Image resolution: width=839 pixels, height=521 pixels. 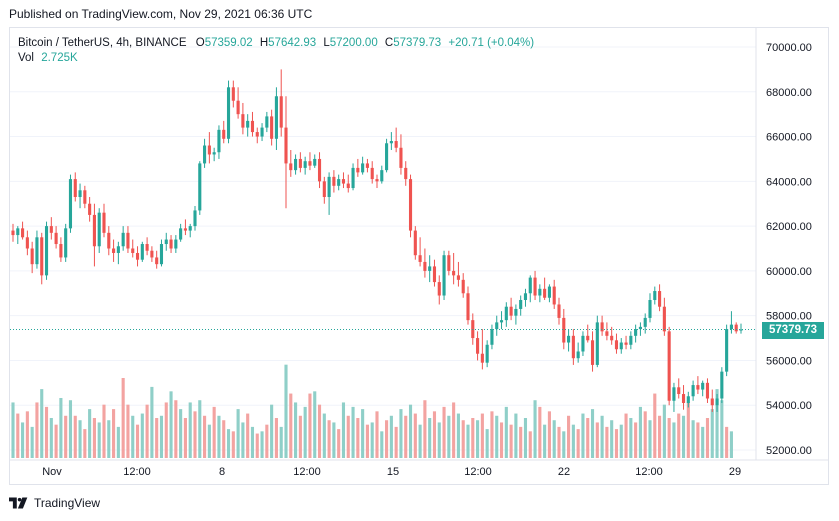 I want to click on time-tick-label: 29, so click(x=735, y=472).